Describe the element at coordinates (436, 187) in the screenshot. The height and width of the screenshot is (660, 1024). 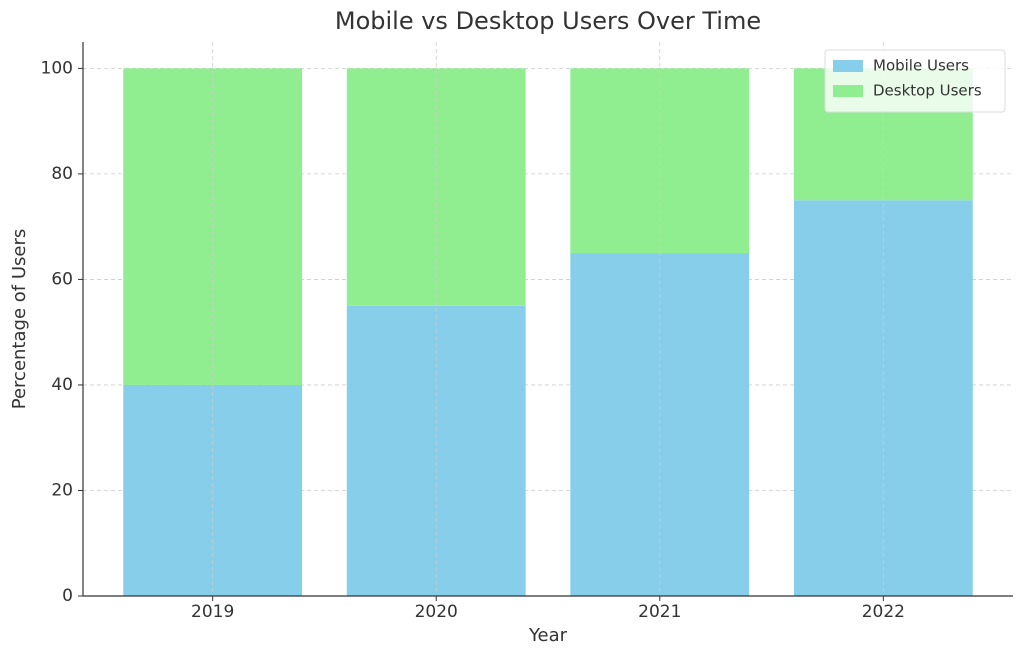
I see `bar-segment` at that location.